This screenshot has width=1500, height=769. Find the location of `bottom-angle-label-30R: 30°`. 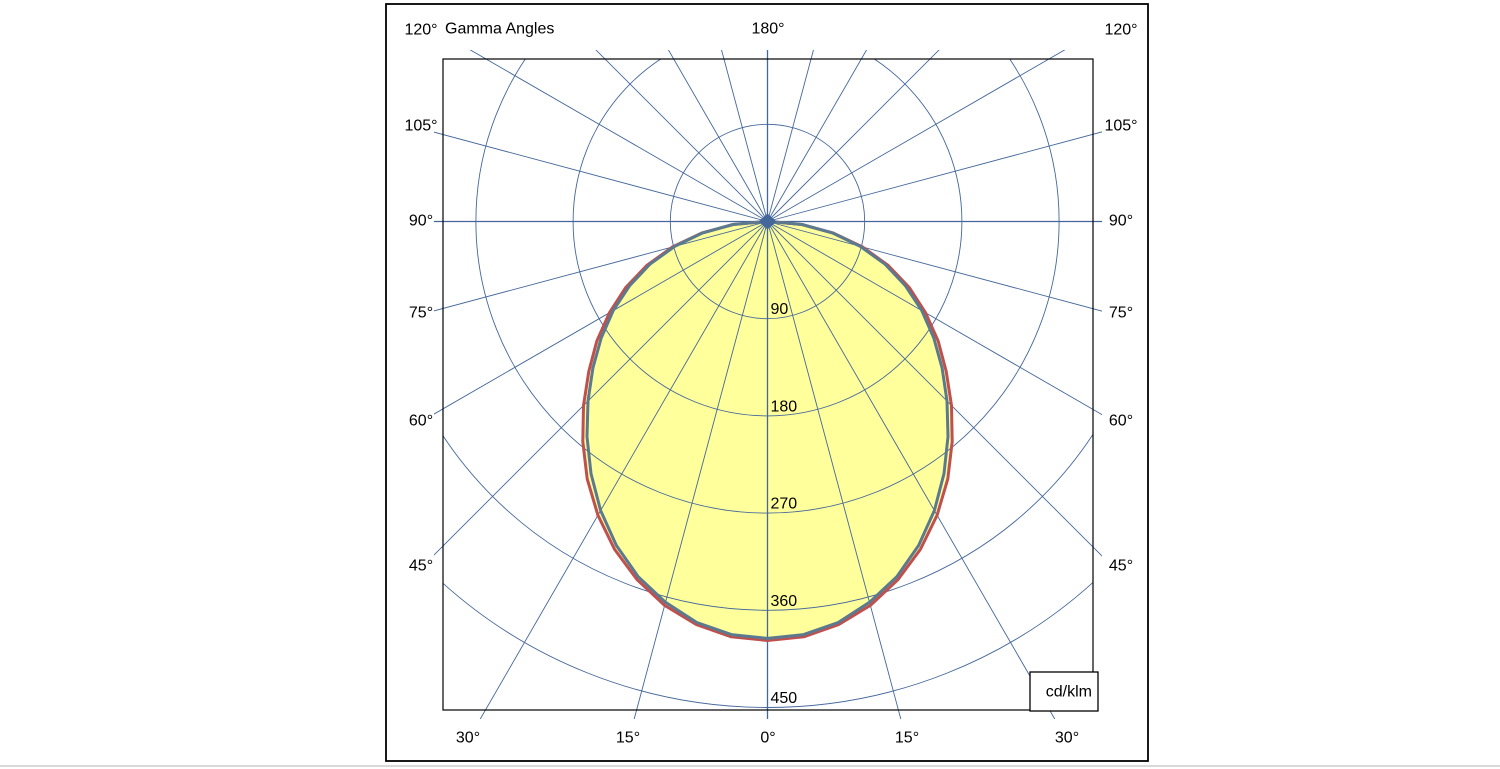

bottom-angle-label-30R: 30° is located at coordinates (1067, 738).